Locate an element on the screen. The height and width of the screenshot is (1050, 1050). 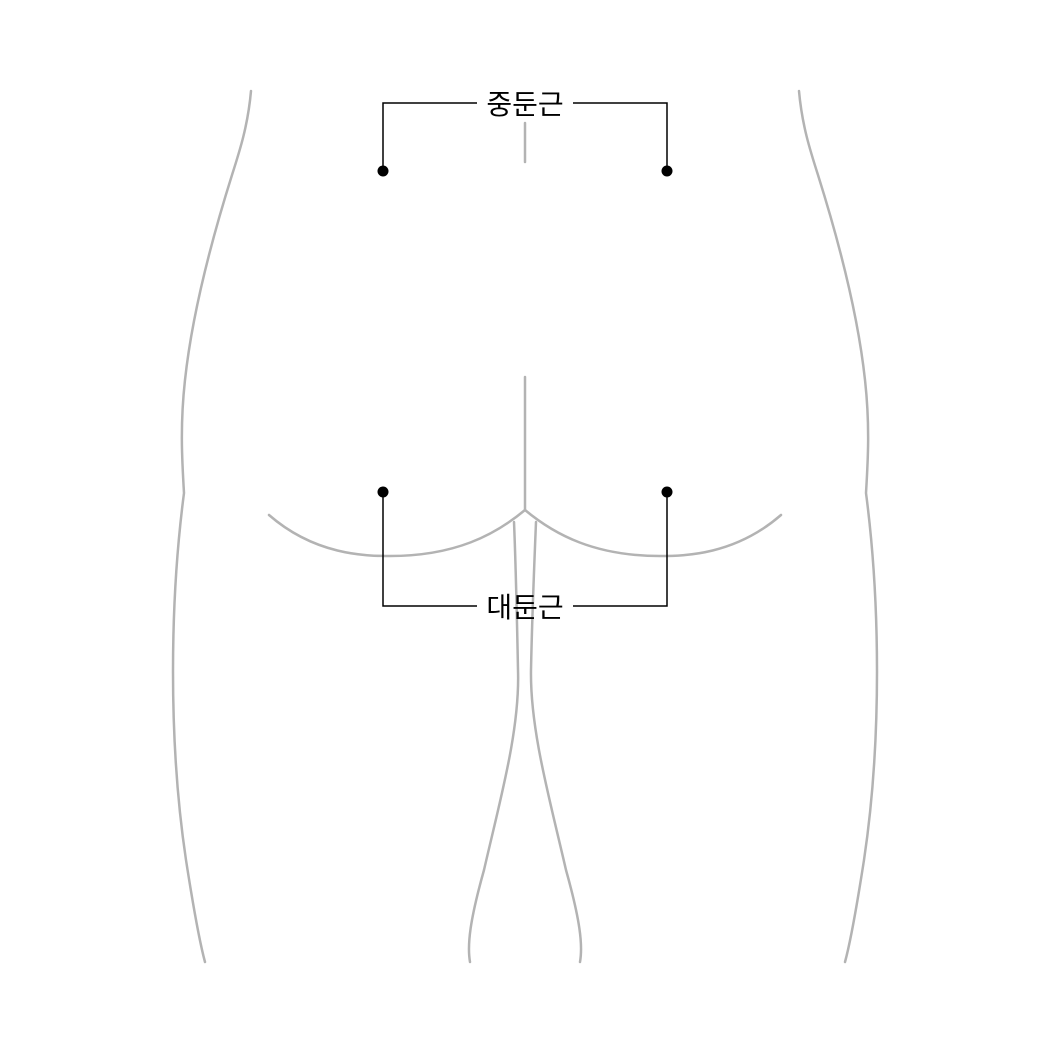
upper-muscle-callout: 중둔근 is located at coordinates (525, 132).